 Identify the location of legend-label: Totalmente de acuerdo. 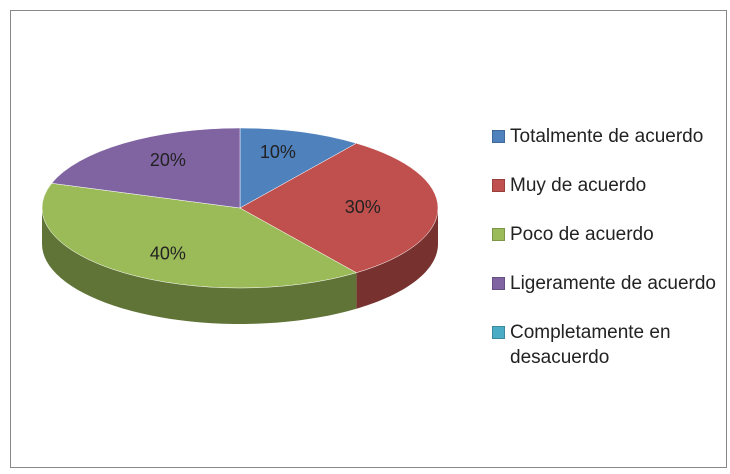
(607, 136).